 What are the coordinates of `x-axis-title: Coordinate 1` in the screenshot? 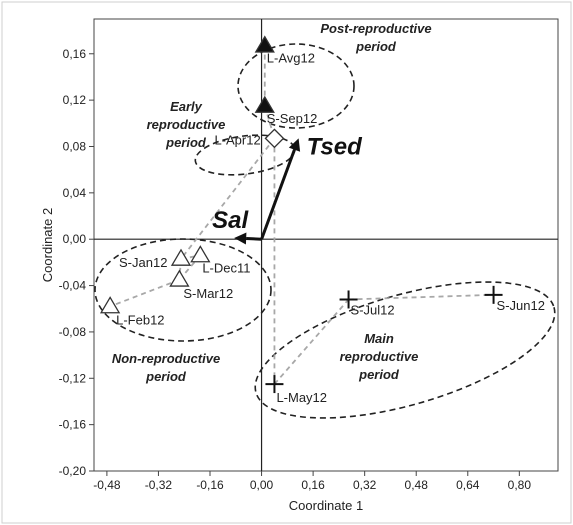 It's located at (326, 505).